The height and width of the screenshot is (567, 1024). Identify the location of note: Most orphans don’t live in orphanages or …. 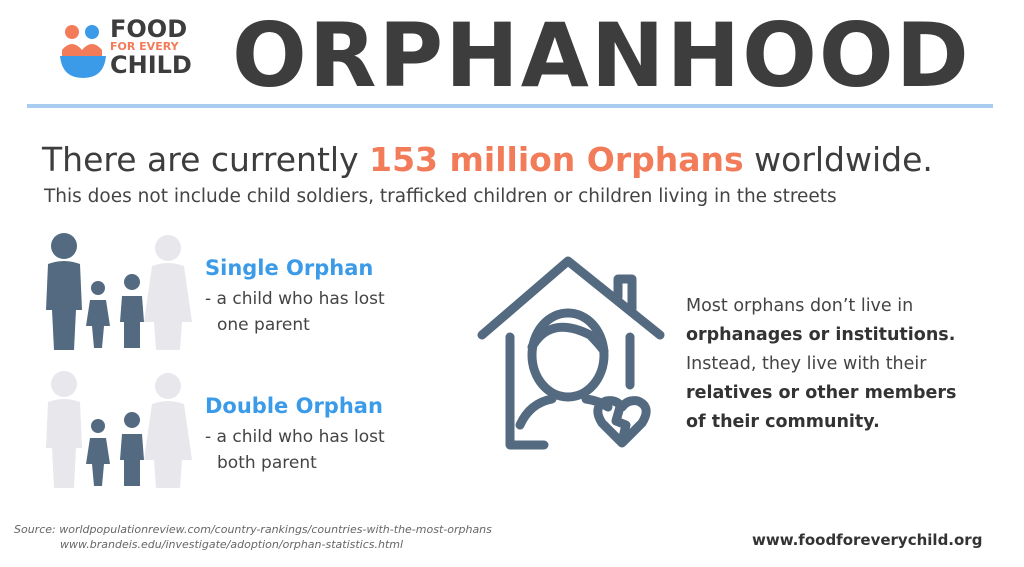
(821, 364).